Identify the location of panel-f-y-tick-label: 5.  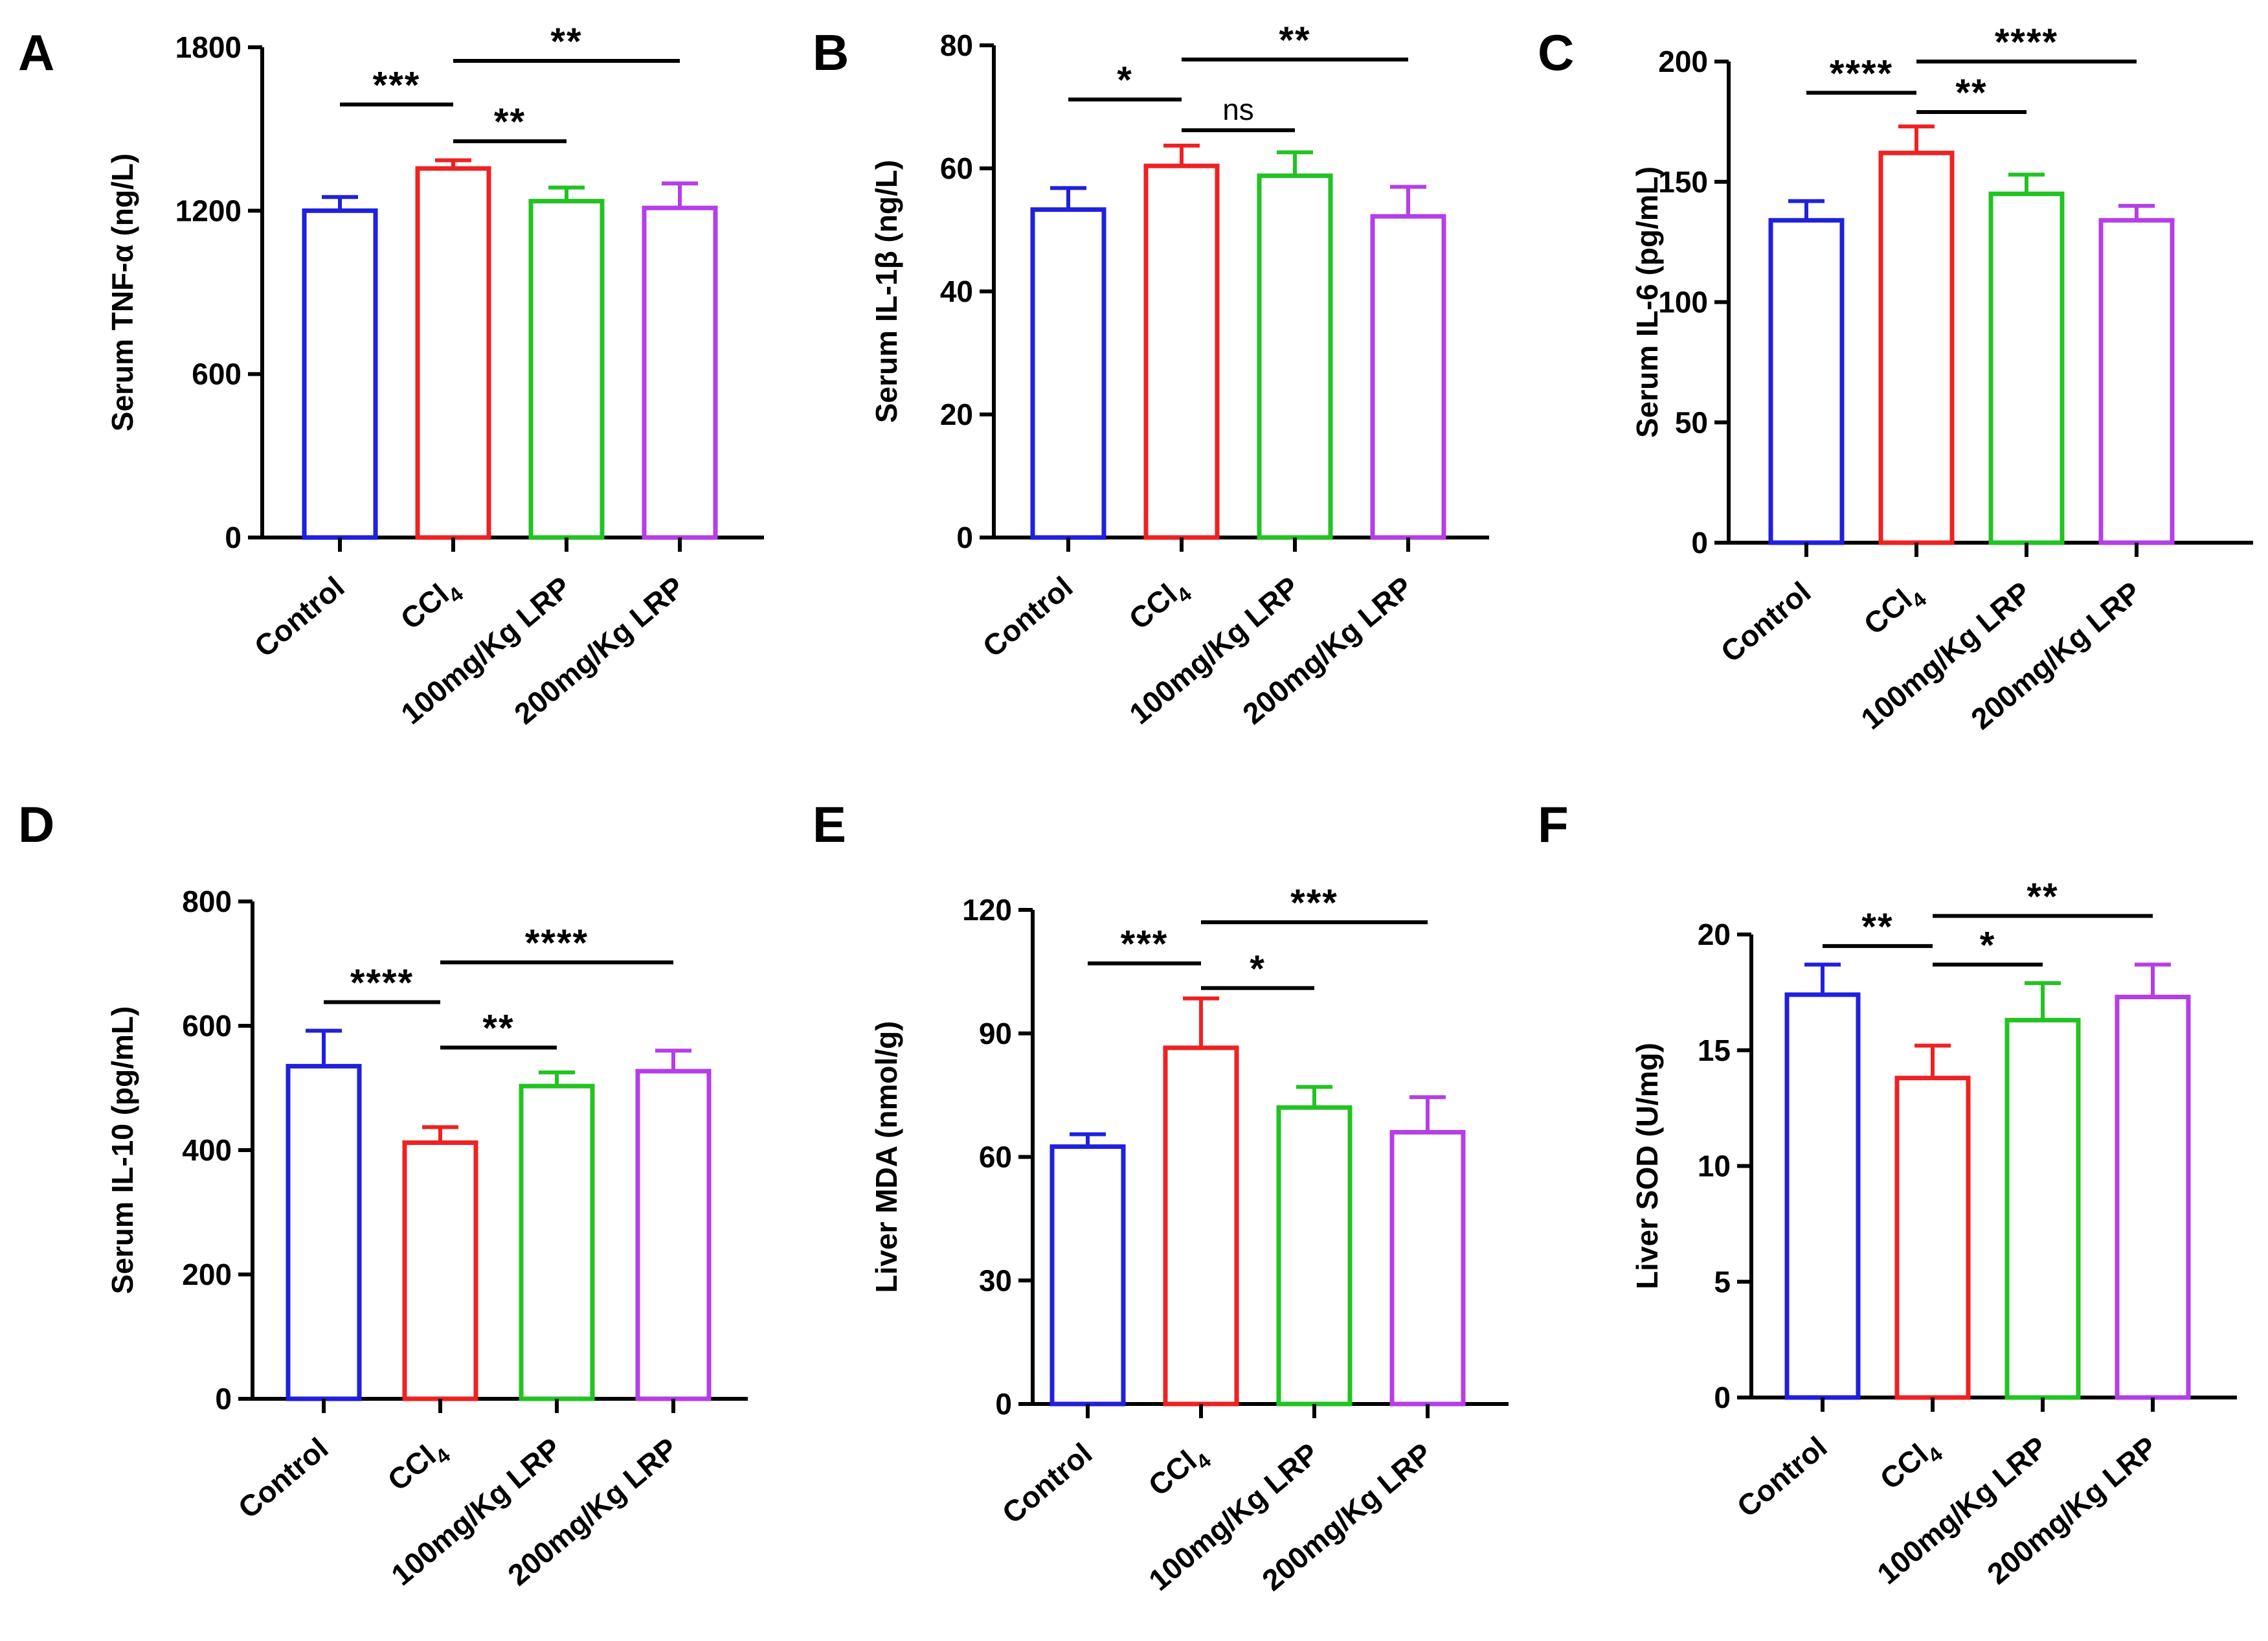
(1723, 1281).